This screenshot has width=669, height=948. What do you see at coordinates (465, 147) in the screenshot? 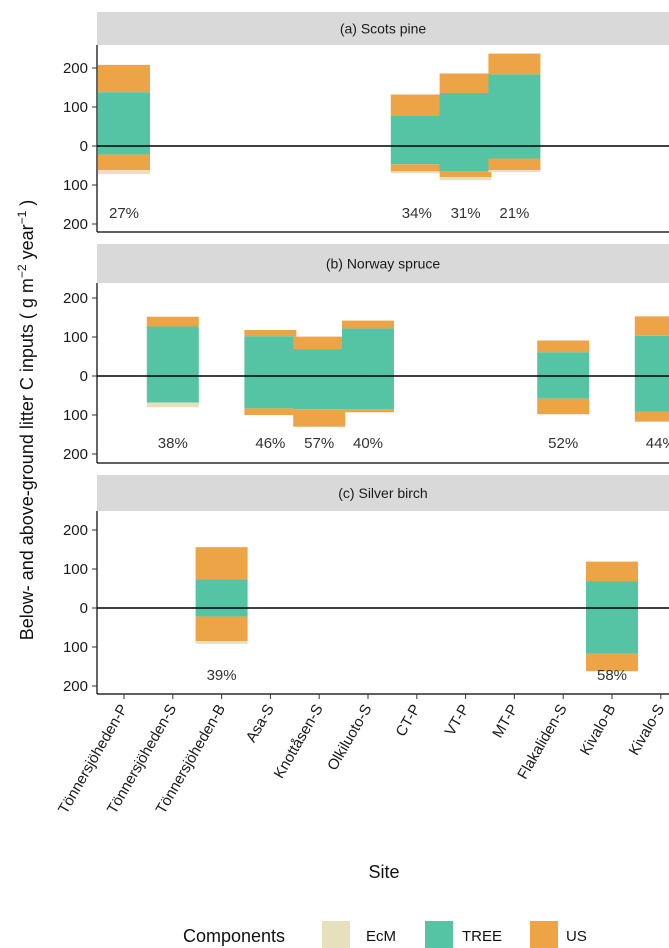
I see `bar-vt-p: 31%` at bounding box center [465, 147].